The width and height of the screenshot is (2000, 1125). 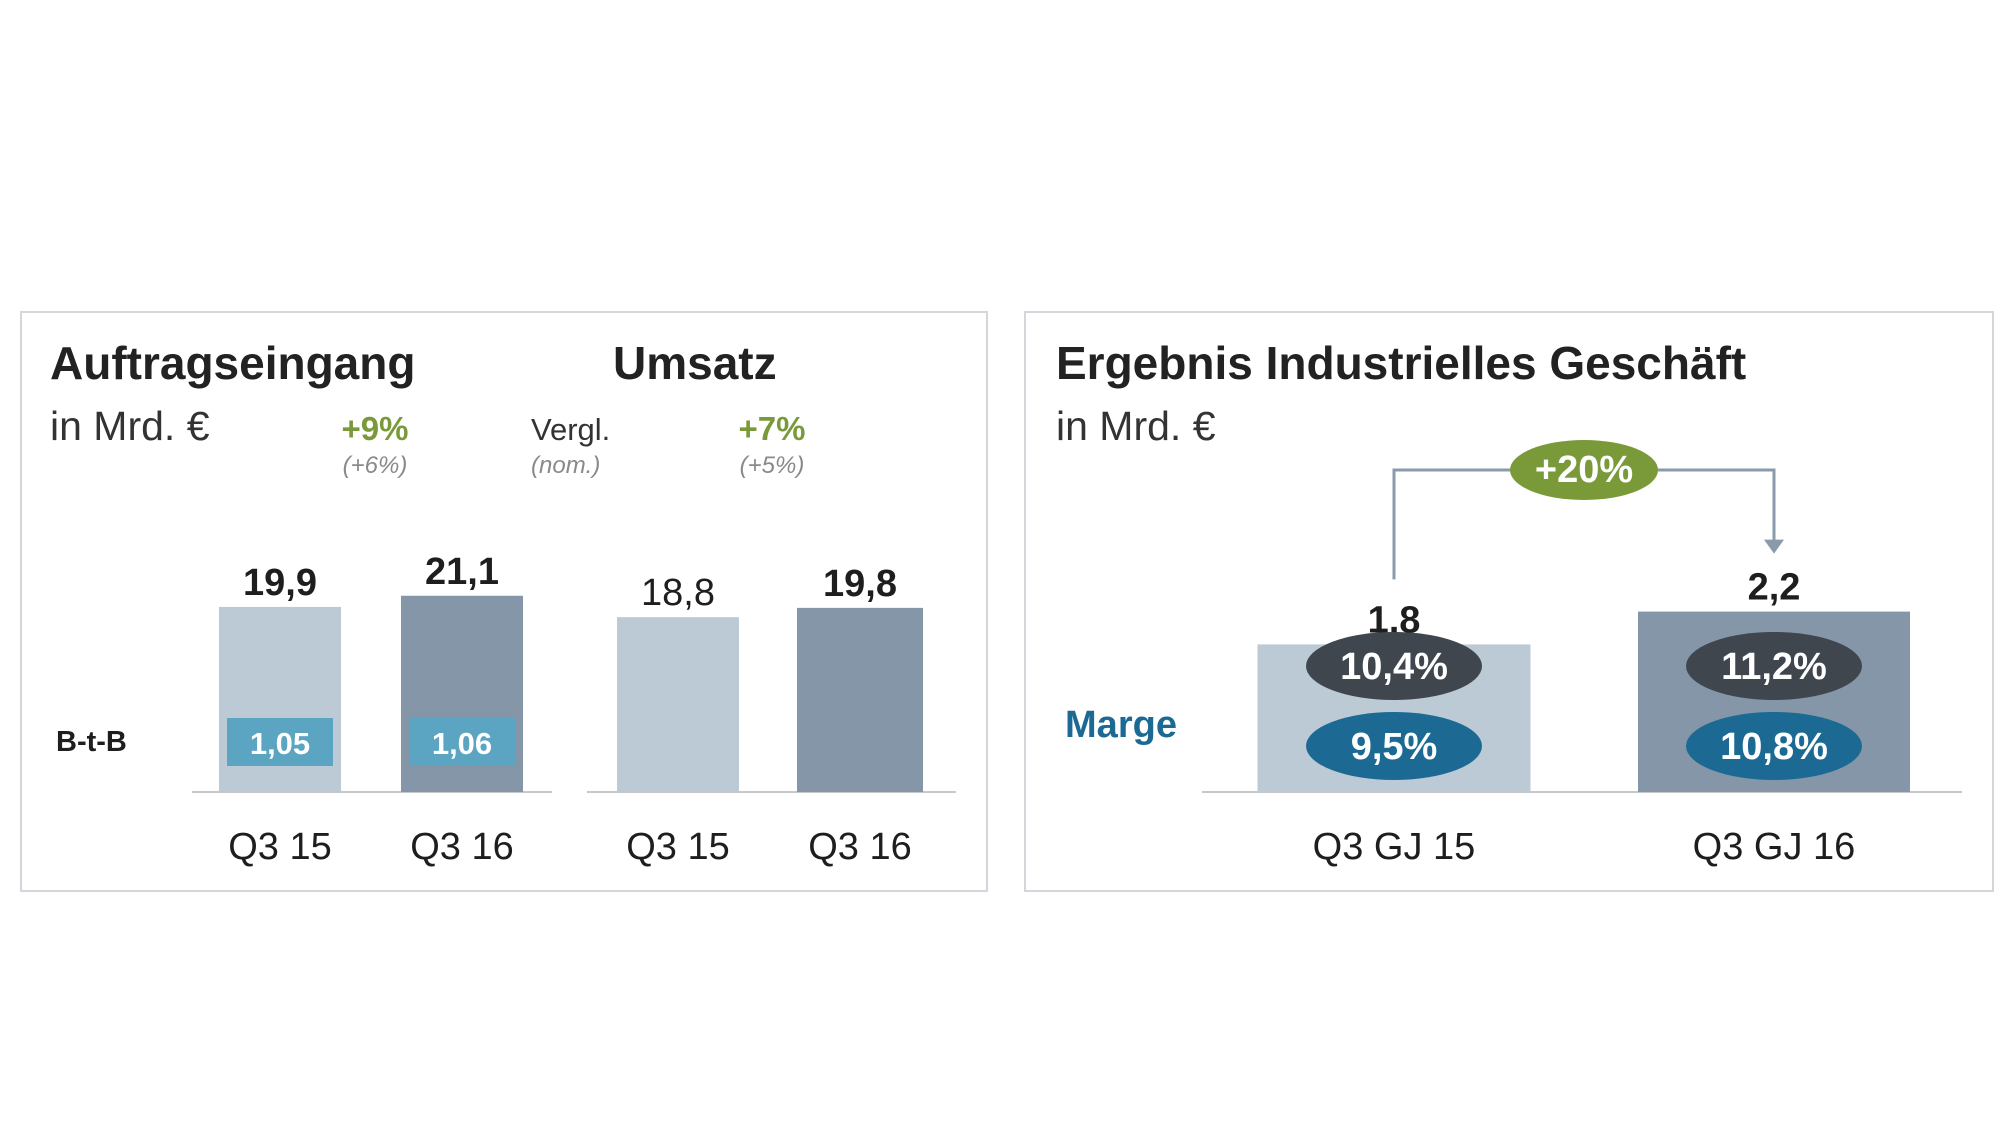 What do you see at coordinates (1136, 426) in the screenshot?
I see `result-subtitle: in Mrd. €` at bounding box center [1136, 426].